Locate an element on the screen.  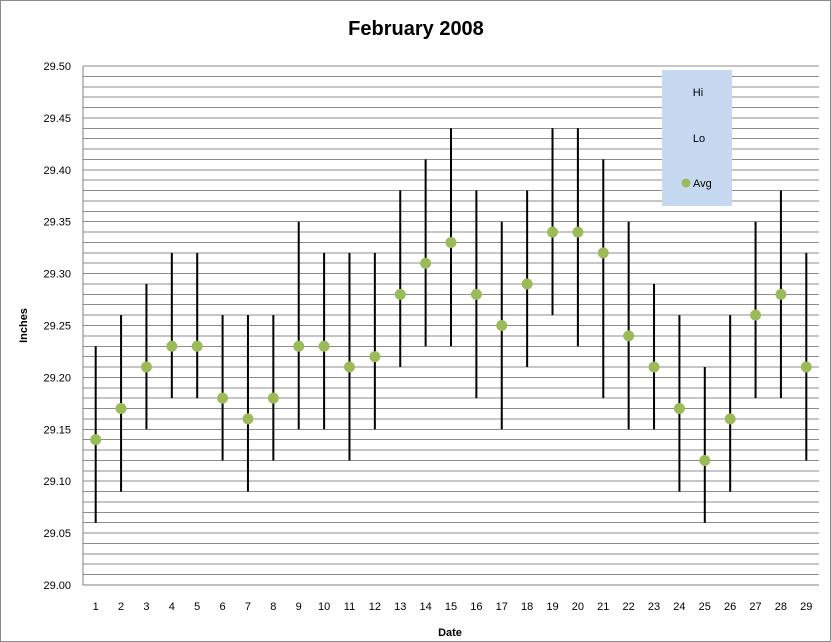
legend-hi: Hi is located at coordinates (698, 93).